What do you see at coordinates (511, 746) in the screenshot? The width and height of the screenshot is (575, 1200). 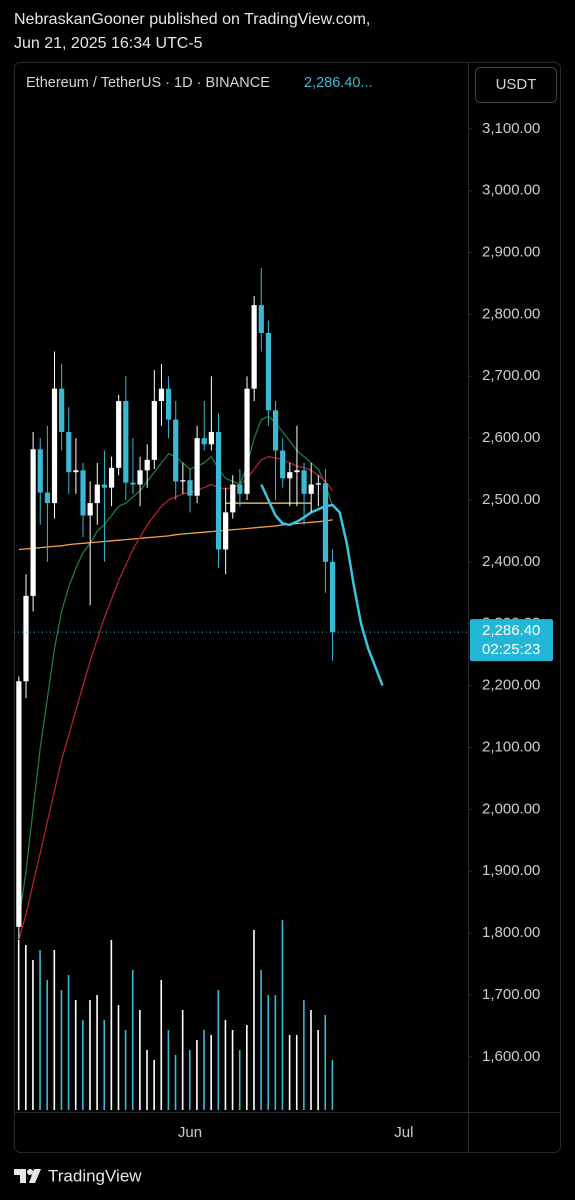 I see `y-tick-label: 2,100.00` at bounding box center [511, 746].